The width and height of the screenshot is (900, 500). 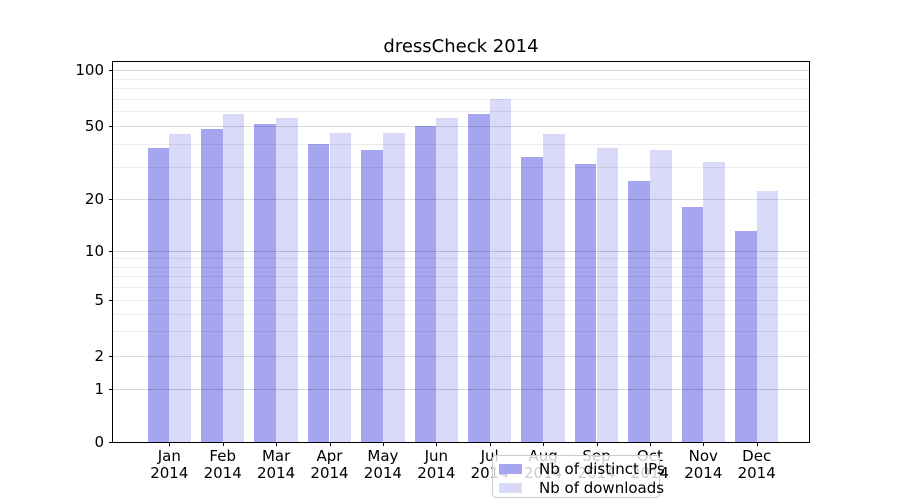 What do you see at coordinates (585, 303) in the screenshot?
I see `bar-ips-sep` at bounding box center [585, 303].